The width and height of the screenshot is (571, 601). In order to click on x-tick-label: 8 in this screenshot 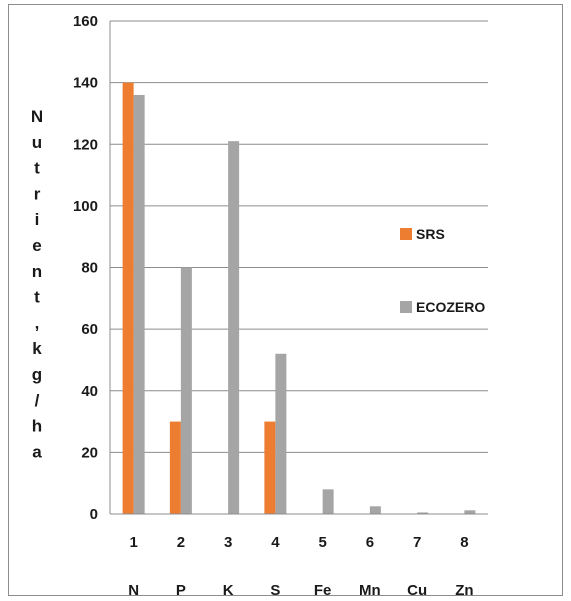, I will do `click(464, 542)`.